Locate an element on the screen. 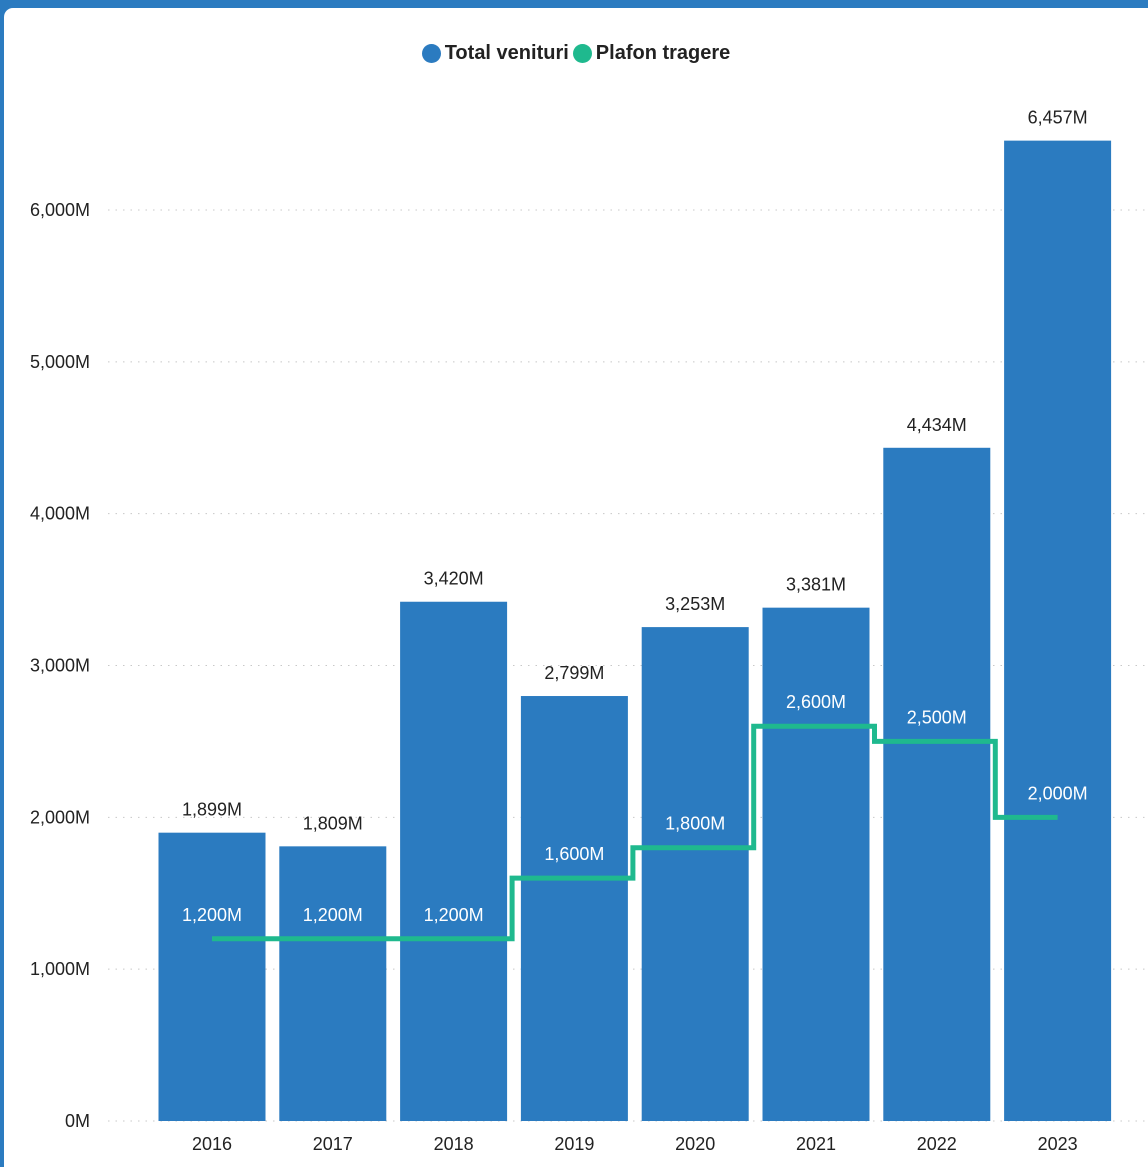  step-line-plafon-tragere is located at coordinates (635, 832).